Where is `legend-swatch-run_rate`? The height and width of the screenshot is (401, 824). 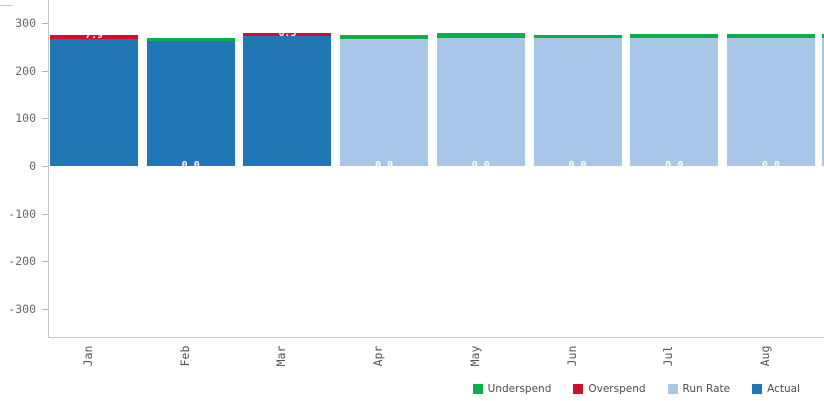 legend-swatch-run_rate is located at coordinates (672, 389).